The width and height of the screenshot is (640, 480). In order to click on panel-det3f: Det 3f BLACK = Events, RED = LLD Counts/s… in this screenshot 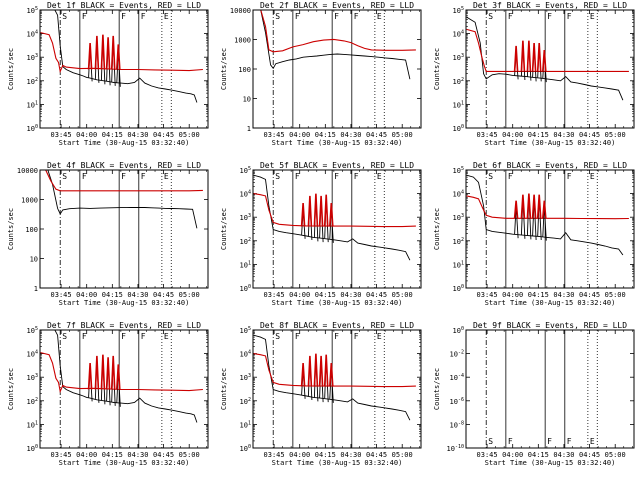, I will do `click(534, 74)`.